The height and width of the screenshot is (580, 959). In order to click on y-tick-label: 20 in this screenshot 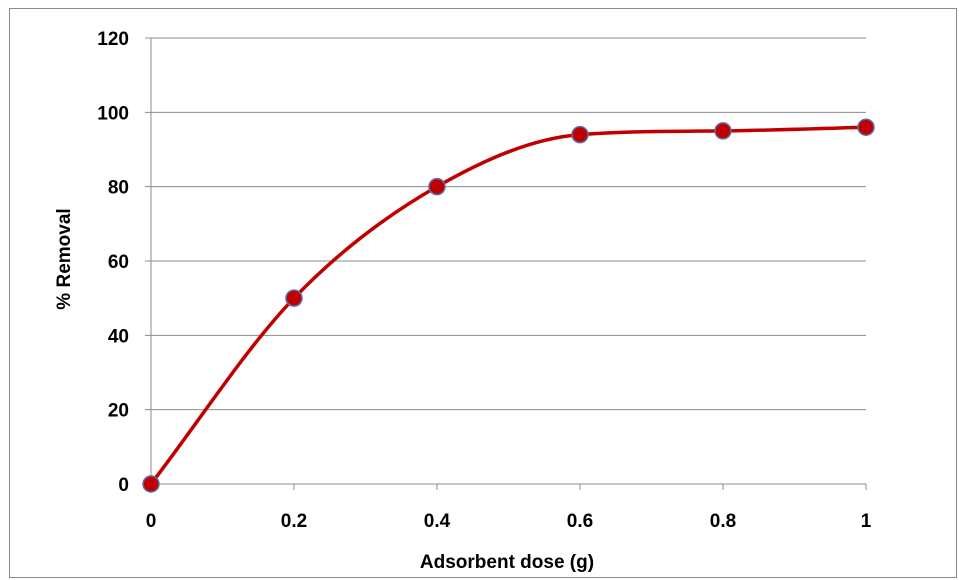, I will do `click(118, 411)`.